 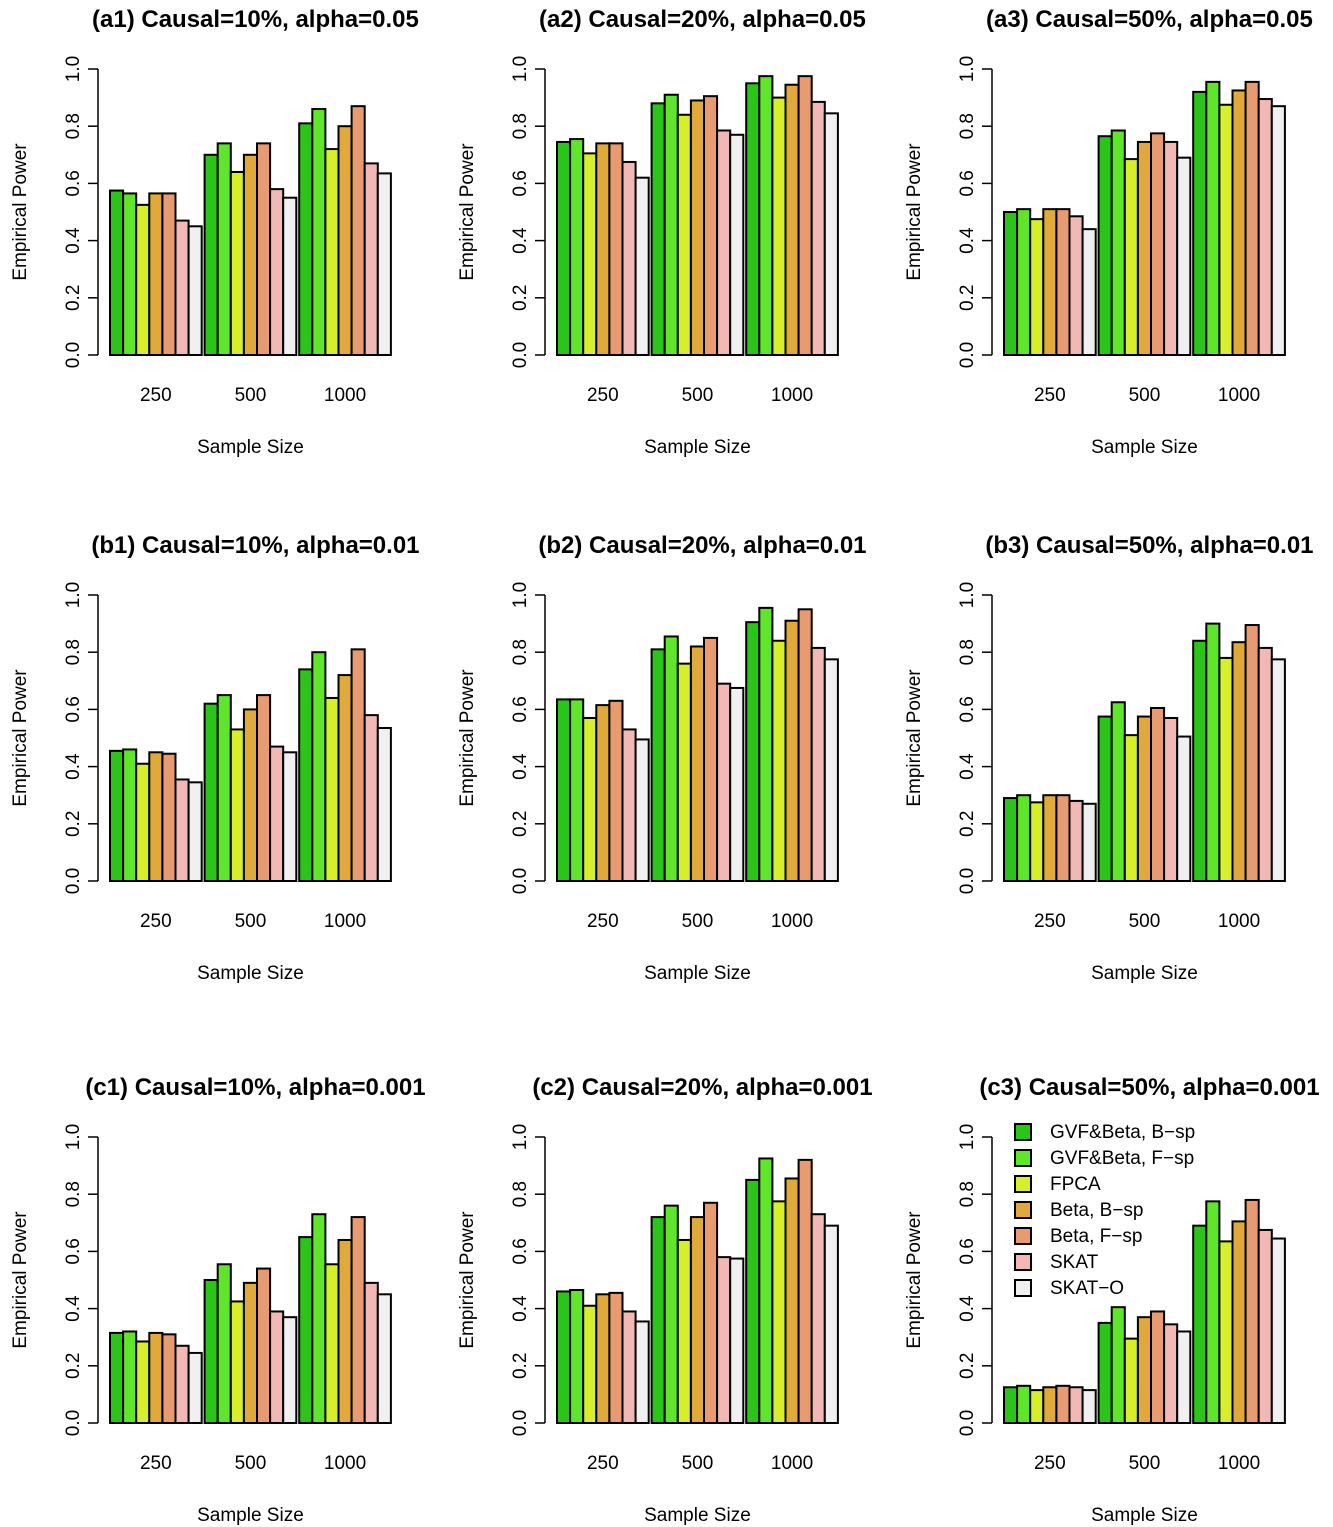 I want to click on legend-label: SKAT−O, so click(x=1087, y=1288).